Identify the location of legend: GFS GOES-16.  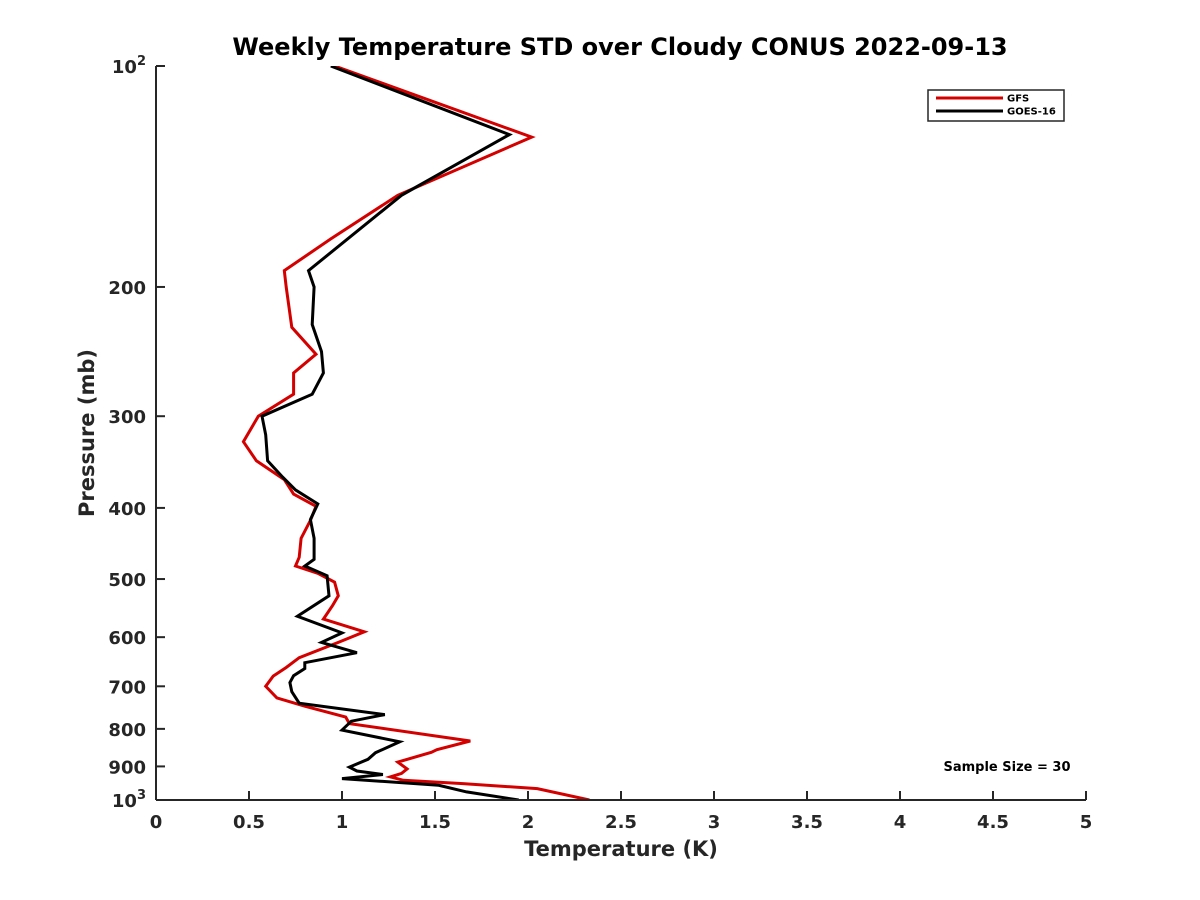
(996, 105).